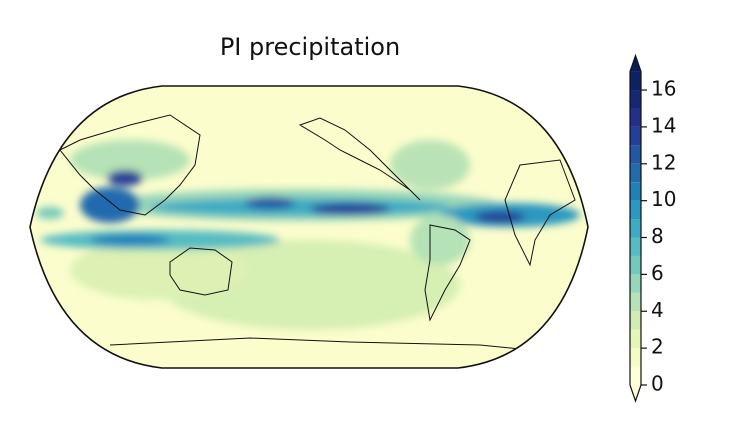 This screenshot has width=741, height=439. What do you see at coordinates (657, 384) in the screenshot?
I see `colorbar-tick-label: 0` at bounding box center [657, 384].